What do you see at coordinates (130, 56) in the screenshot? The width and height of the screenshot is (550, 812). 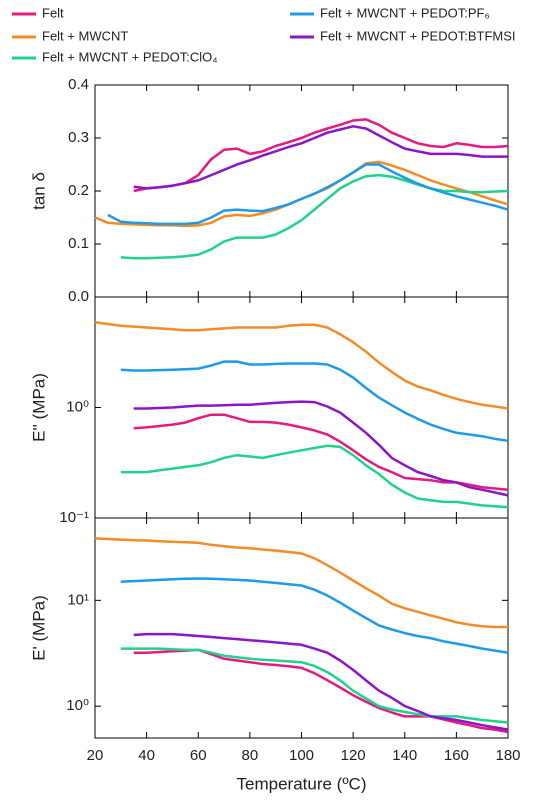 I see `legend-label: Felt + MWCNT + PEDOT:ClO₄` at bounding box center [130, 56].